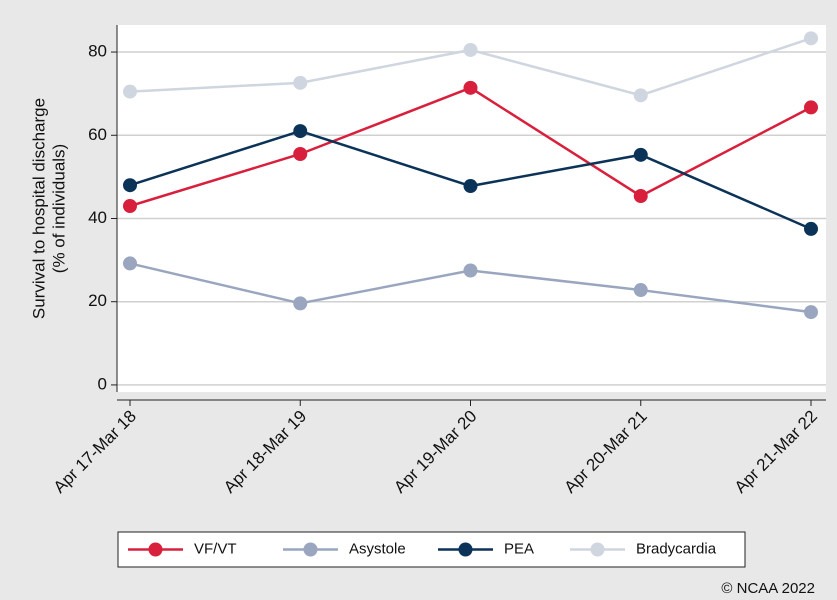 The height and width of the screenshot is (600, 837). I want to click on legend-label: Bradycardia, so click(676, 548).